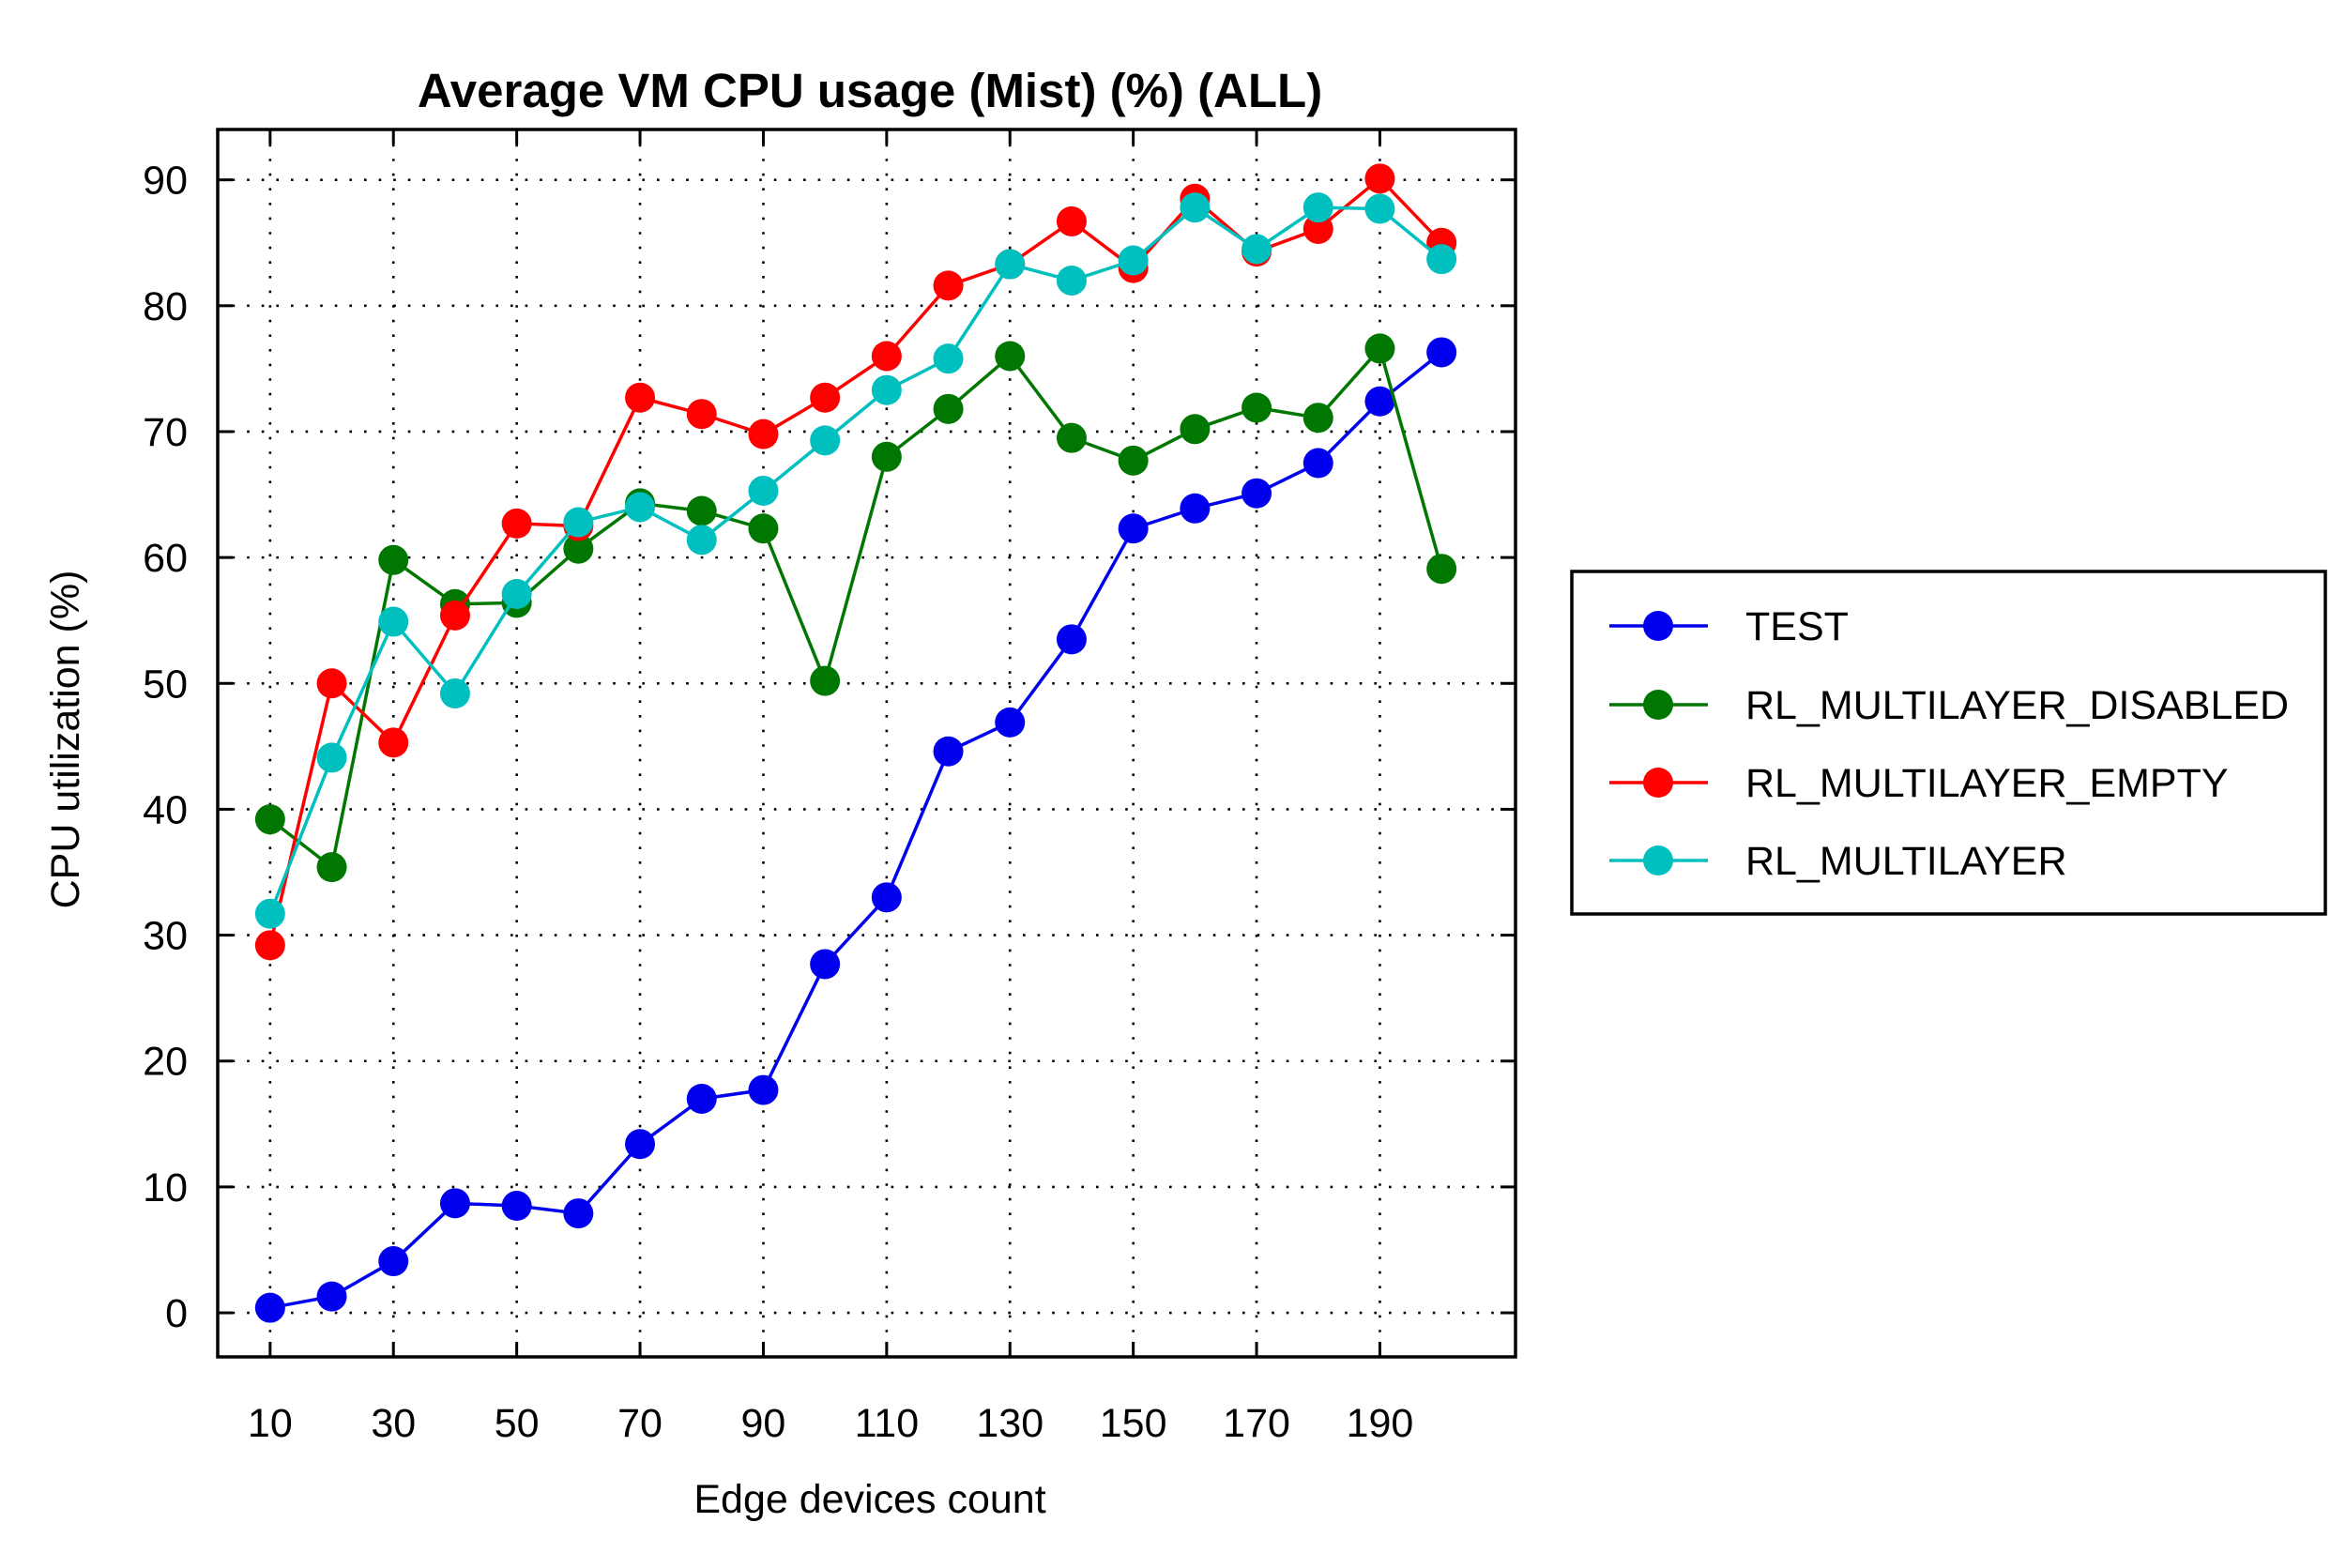 The width and height of the screenshot is (2346, 1568). I want to click on x-tick-label: 170, so click(1256, 1423).